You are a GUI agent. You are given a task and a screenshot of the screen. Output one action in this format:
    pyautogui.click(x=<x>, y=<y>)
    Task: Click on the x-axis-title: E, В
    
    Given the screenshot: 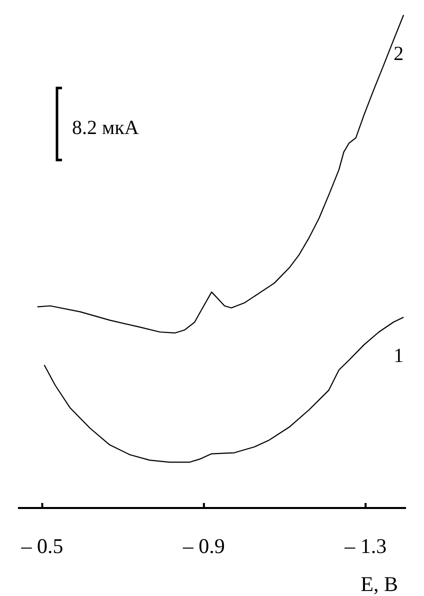 What is the action you would take?
    pyautogui.click(x=379, y=584)
    